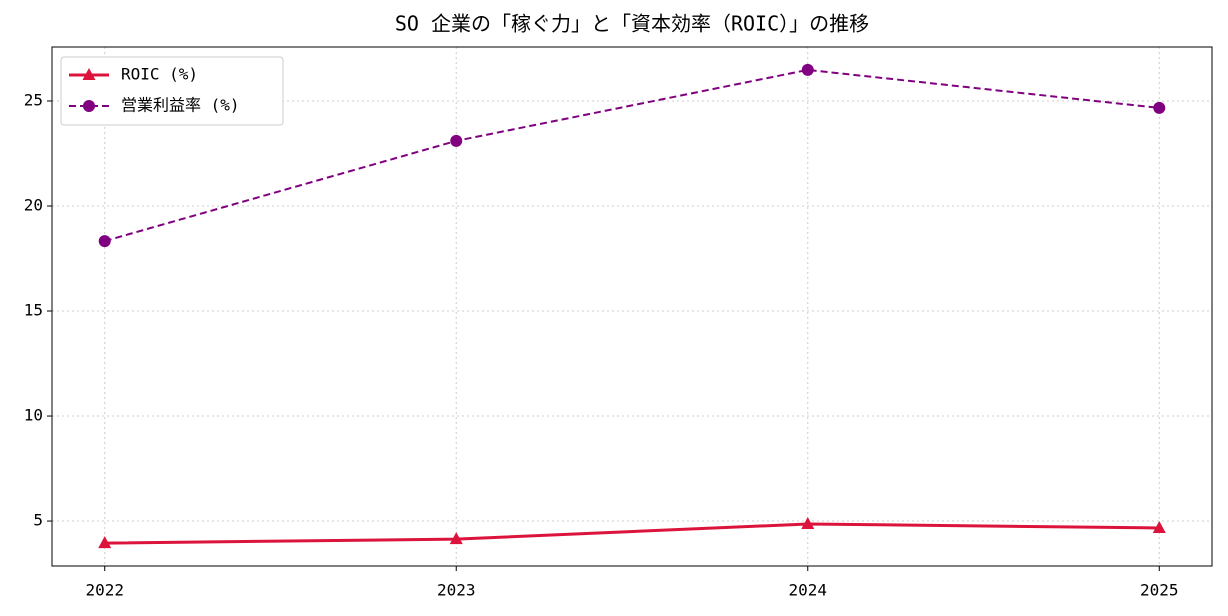  Describe the element at coordinates (33, 415) in the screenshot. I see `y-tick-label: 10` at that location.